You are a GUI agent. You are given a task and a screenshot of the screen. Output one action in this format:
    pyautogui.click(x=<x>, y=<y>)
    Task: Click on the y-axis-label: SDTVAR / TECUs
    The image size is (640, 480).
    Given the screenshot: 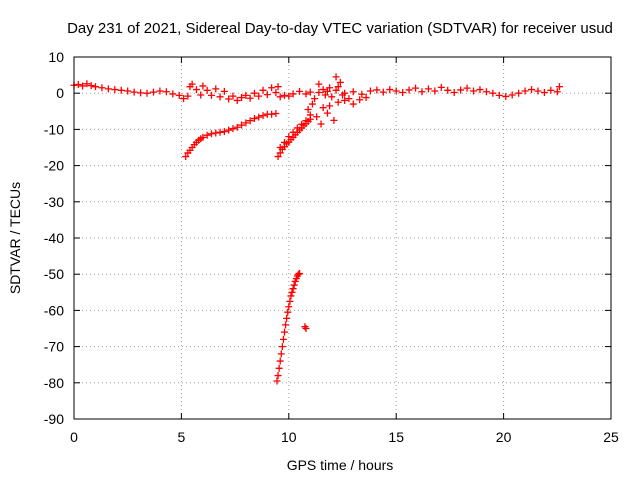 What is the action you would take?
    pyautogui.click(x=15, y=238)
    